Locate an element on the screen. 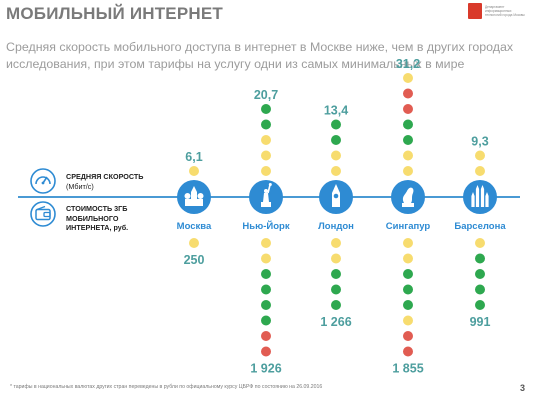  cost-value-label: 1 266 is located at coordinates (335, 322).